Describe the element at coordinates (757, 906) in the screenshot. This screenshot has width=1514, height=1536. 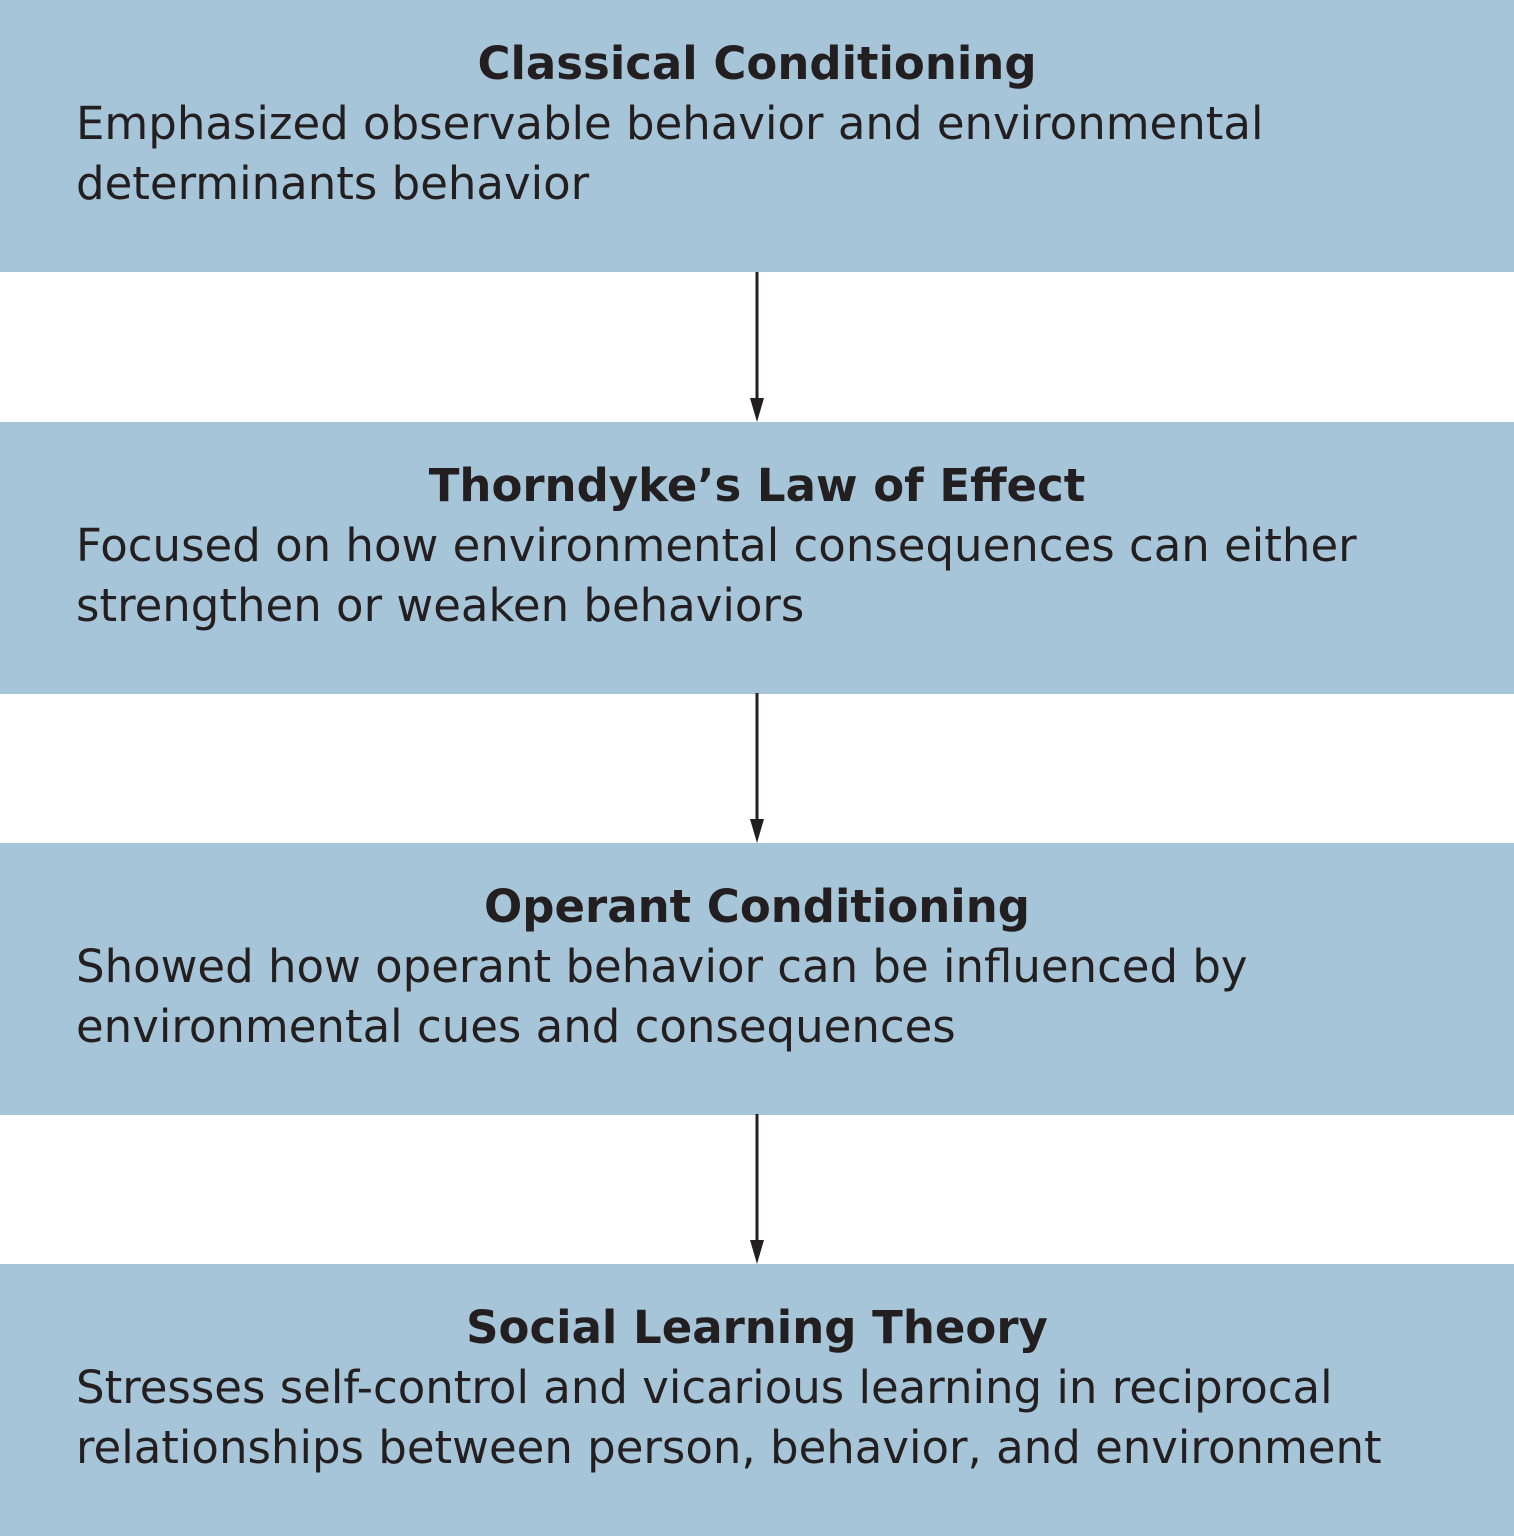
I see `stage-title: Operant Conditioning` at that location.